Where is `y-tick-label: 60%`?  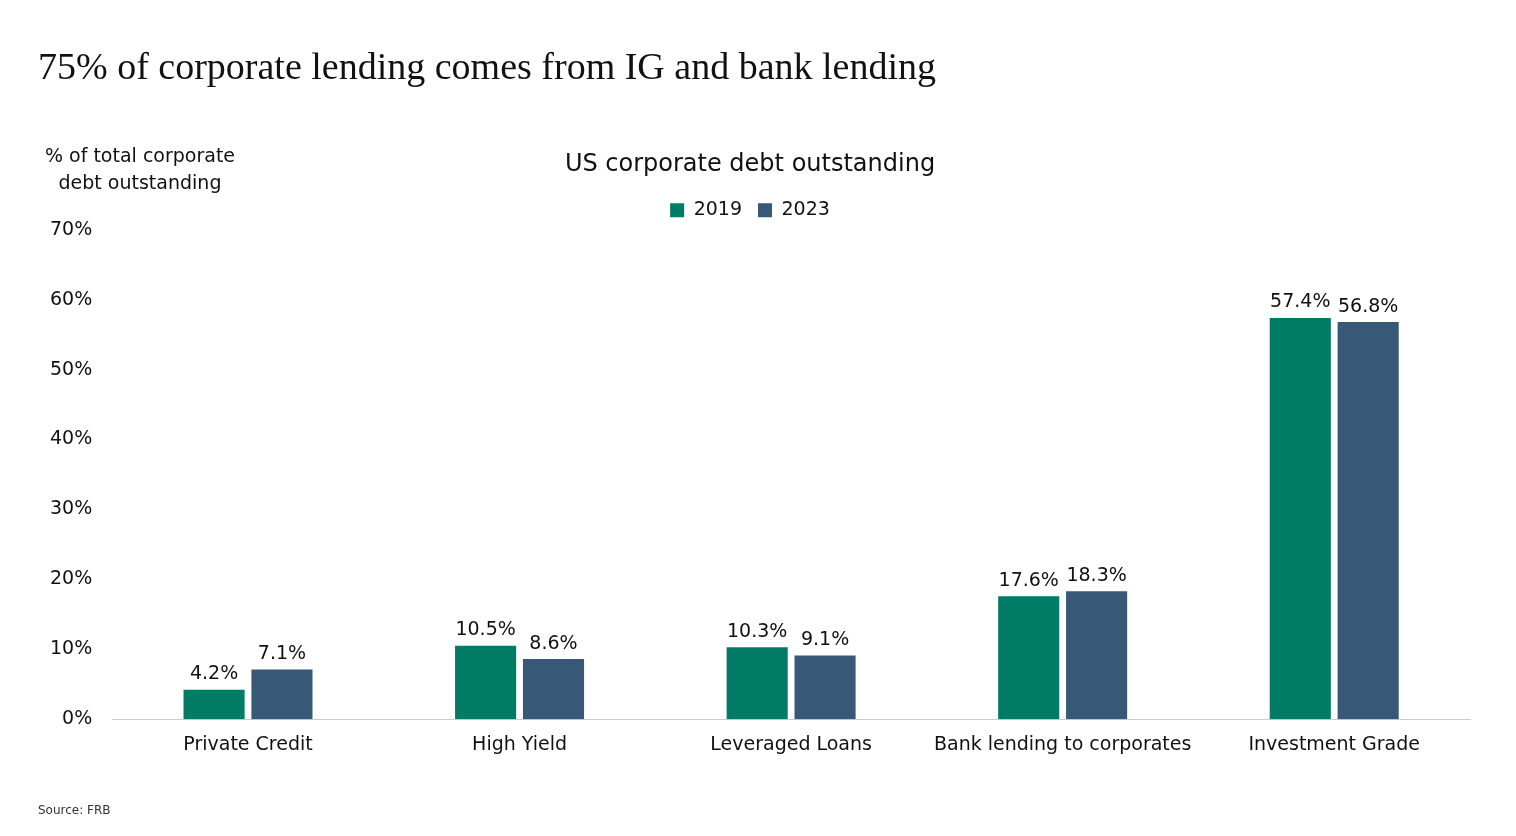 y-tick-label: 60% is located at coordinates (71, 297).